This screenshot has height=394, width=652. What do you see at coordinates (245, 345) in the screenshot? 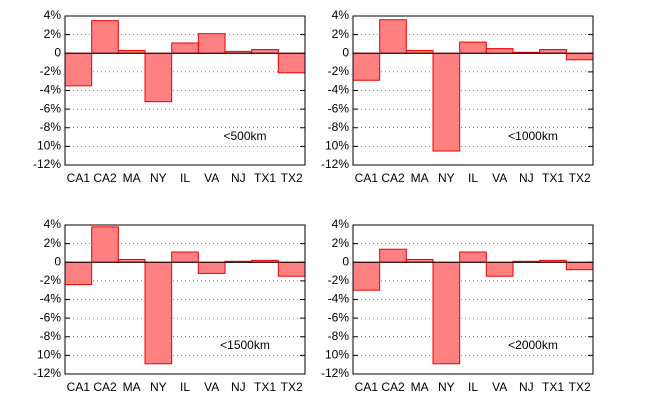
I see `annotation: <1500km` at bounding box center [245, 345].